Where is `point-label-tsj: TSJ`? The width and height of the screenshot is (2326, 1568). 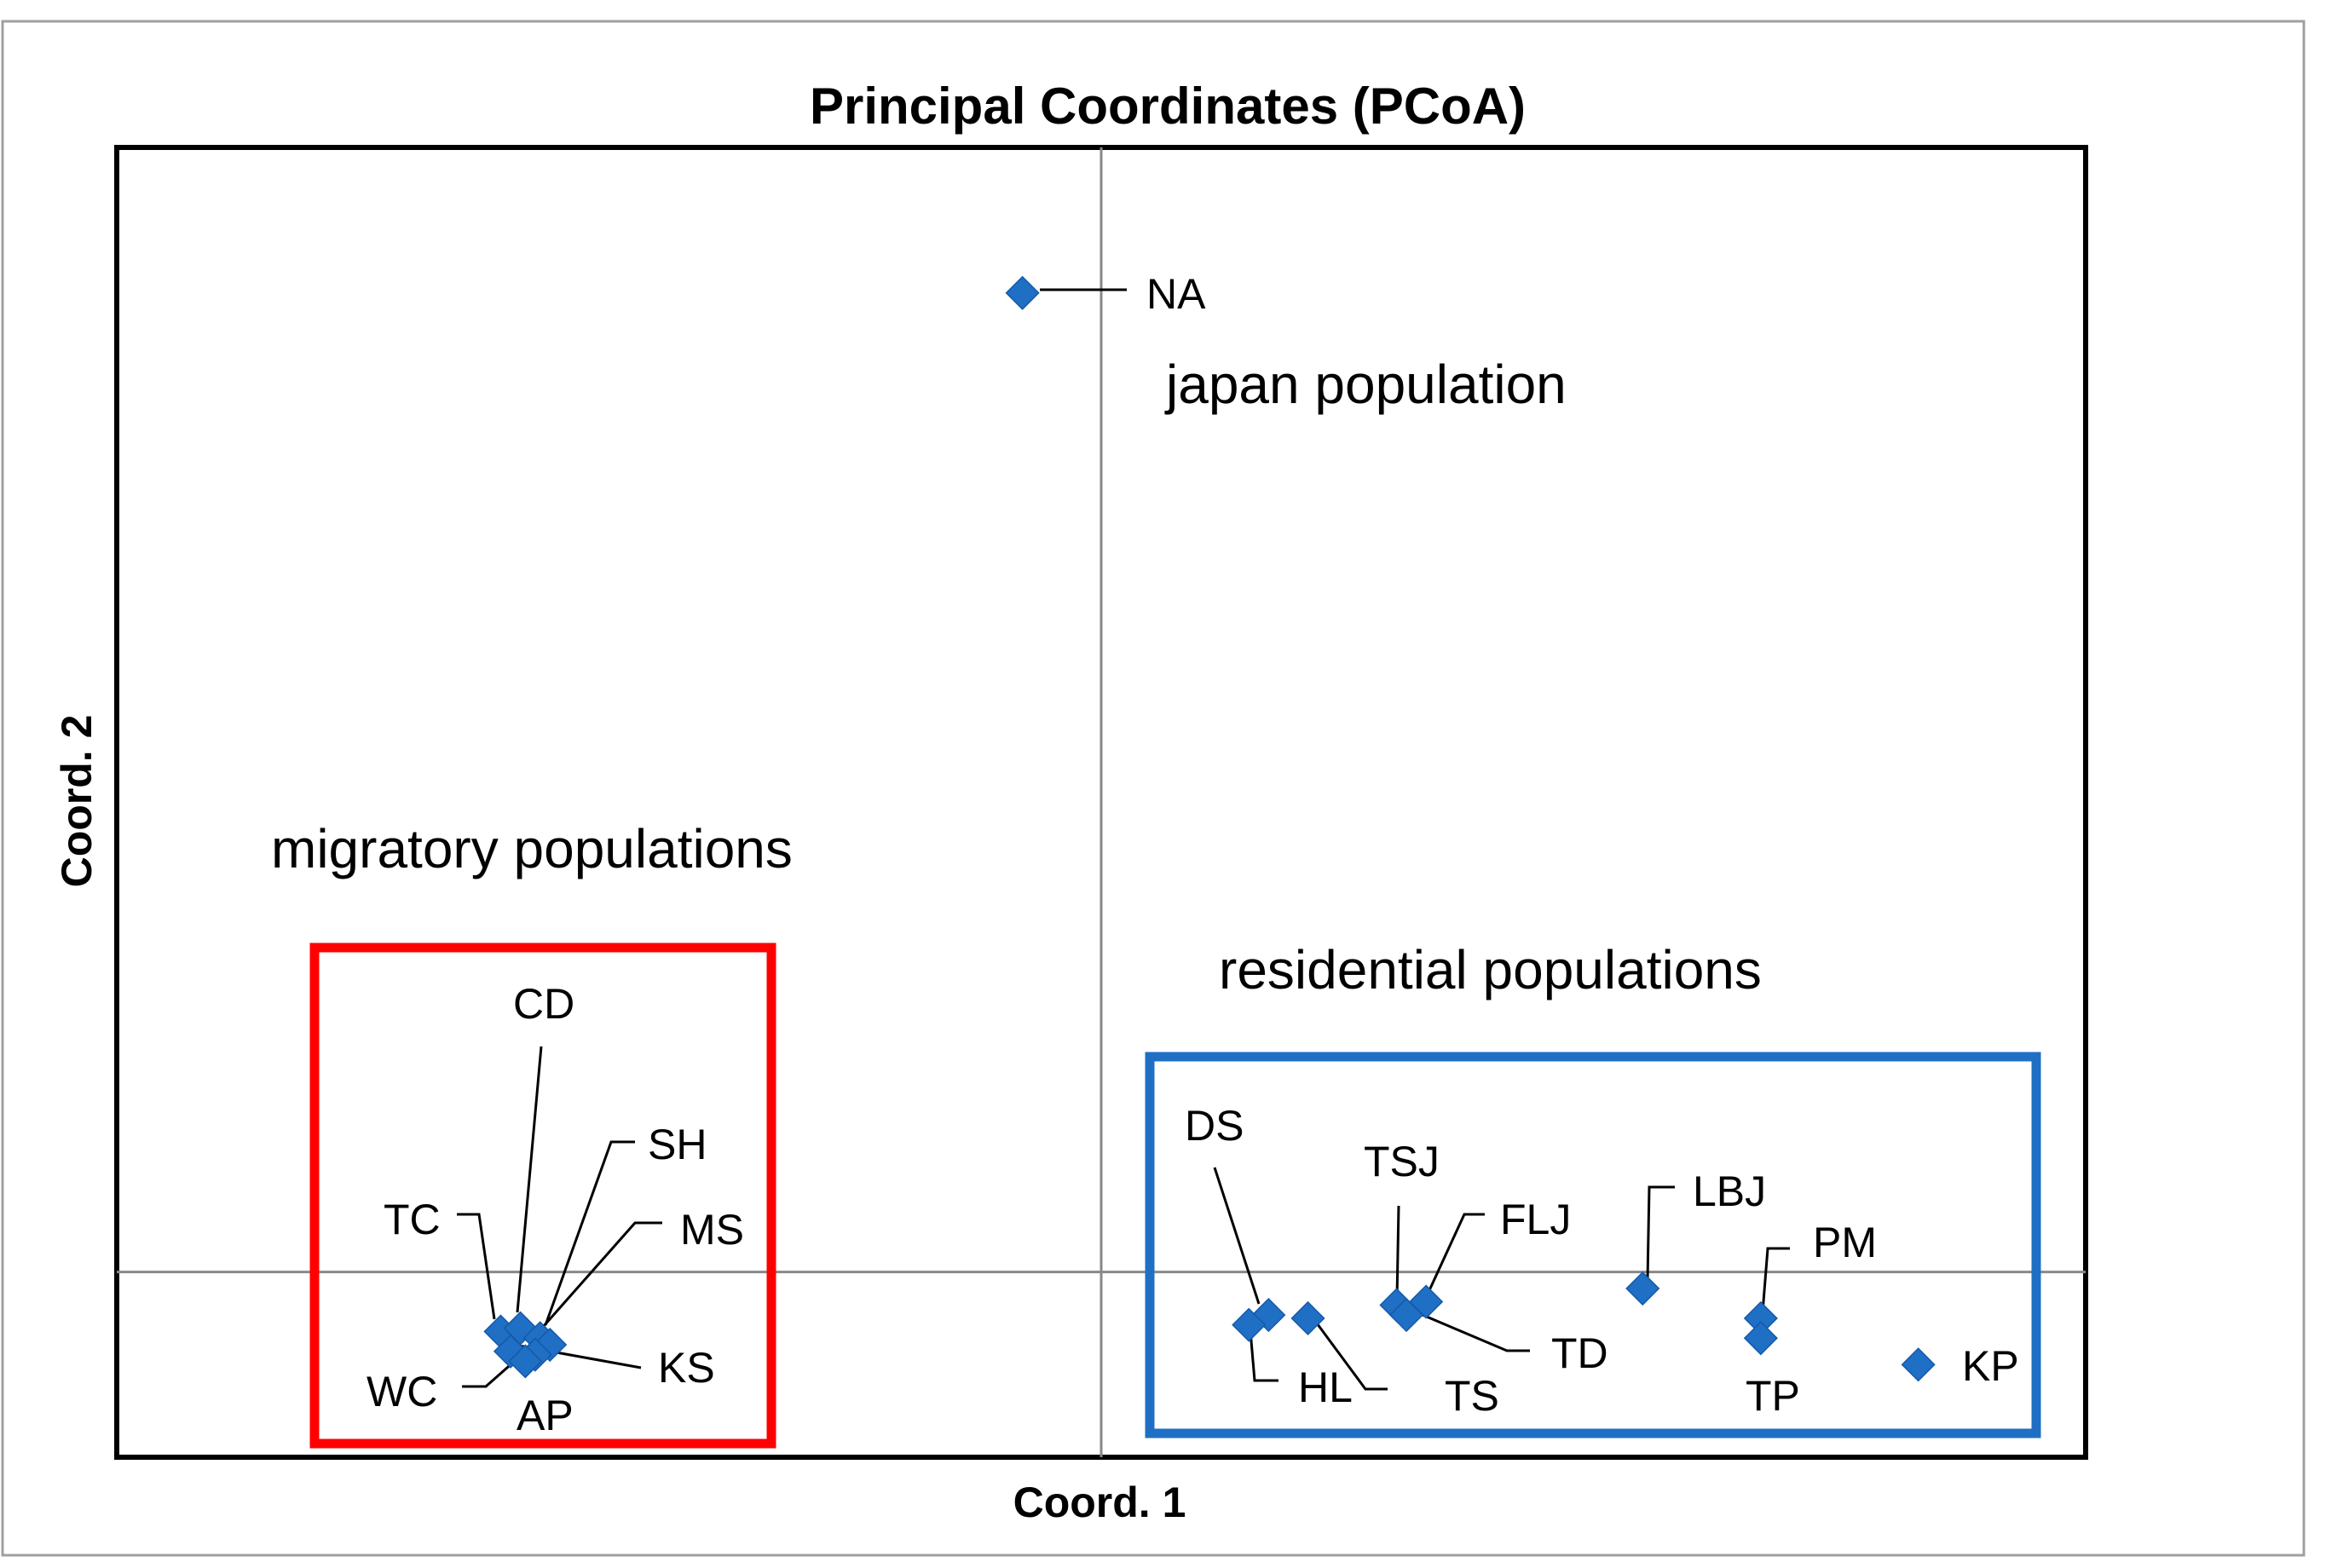 point-label-tsj: TSJ is located at coordinates (1402, 1161).